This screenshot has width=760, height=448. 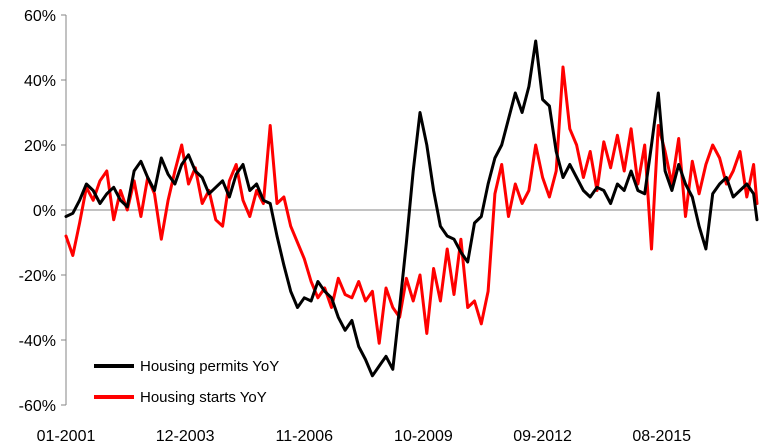 What do you see at coordinates (203, 397) in the screenshot?
I see `legend-label-starts: Housing starts YoY` at bounding box center [203, 397].